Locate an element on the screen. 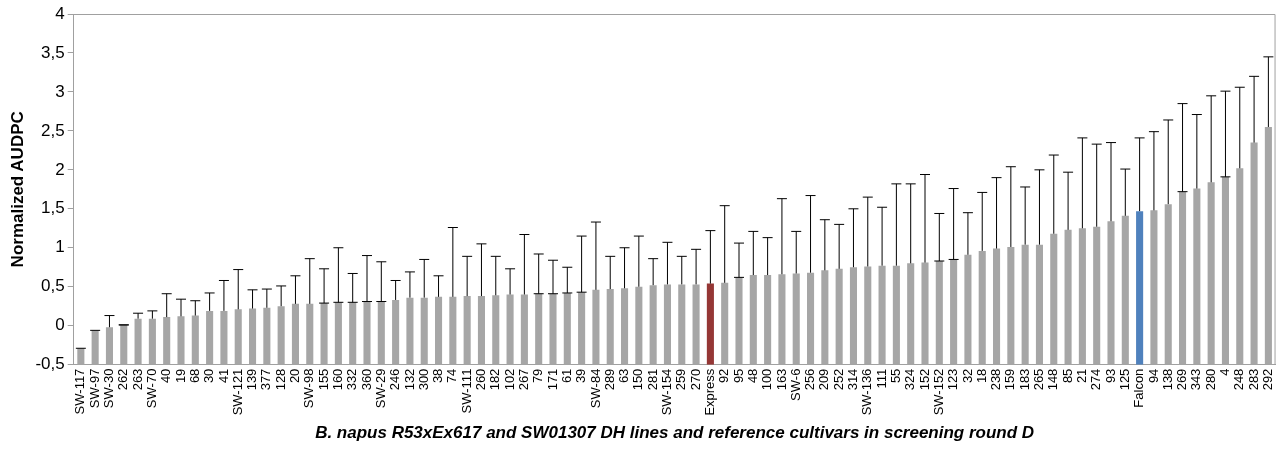 The image size is (1288, 452). x-tick-label: 79 is located at coordinates (538, 376).